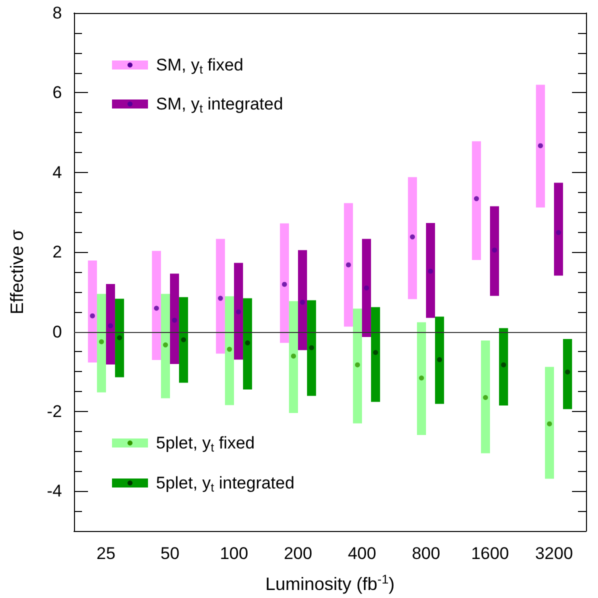 This screenshot has width=598, height=598. I want to click on y-axis-title: Effective σ, so click(17, 272).